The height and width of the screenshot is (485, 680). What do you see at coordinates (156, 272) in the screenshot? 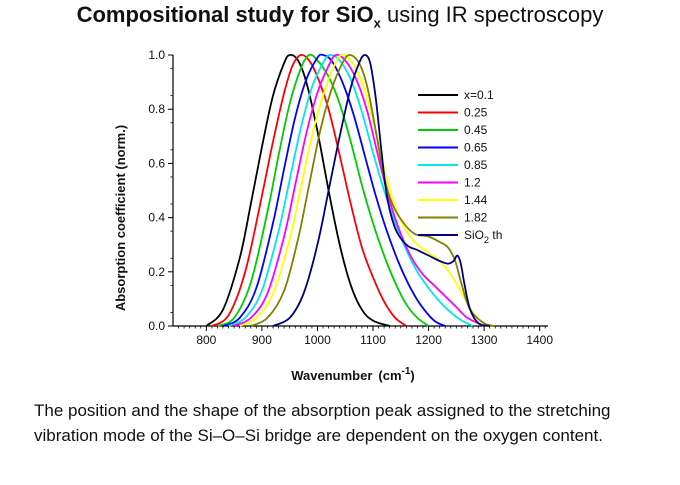
I see `y-tick-label: 0.2` at bounding box center [156, 272].